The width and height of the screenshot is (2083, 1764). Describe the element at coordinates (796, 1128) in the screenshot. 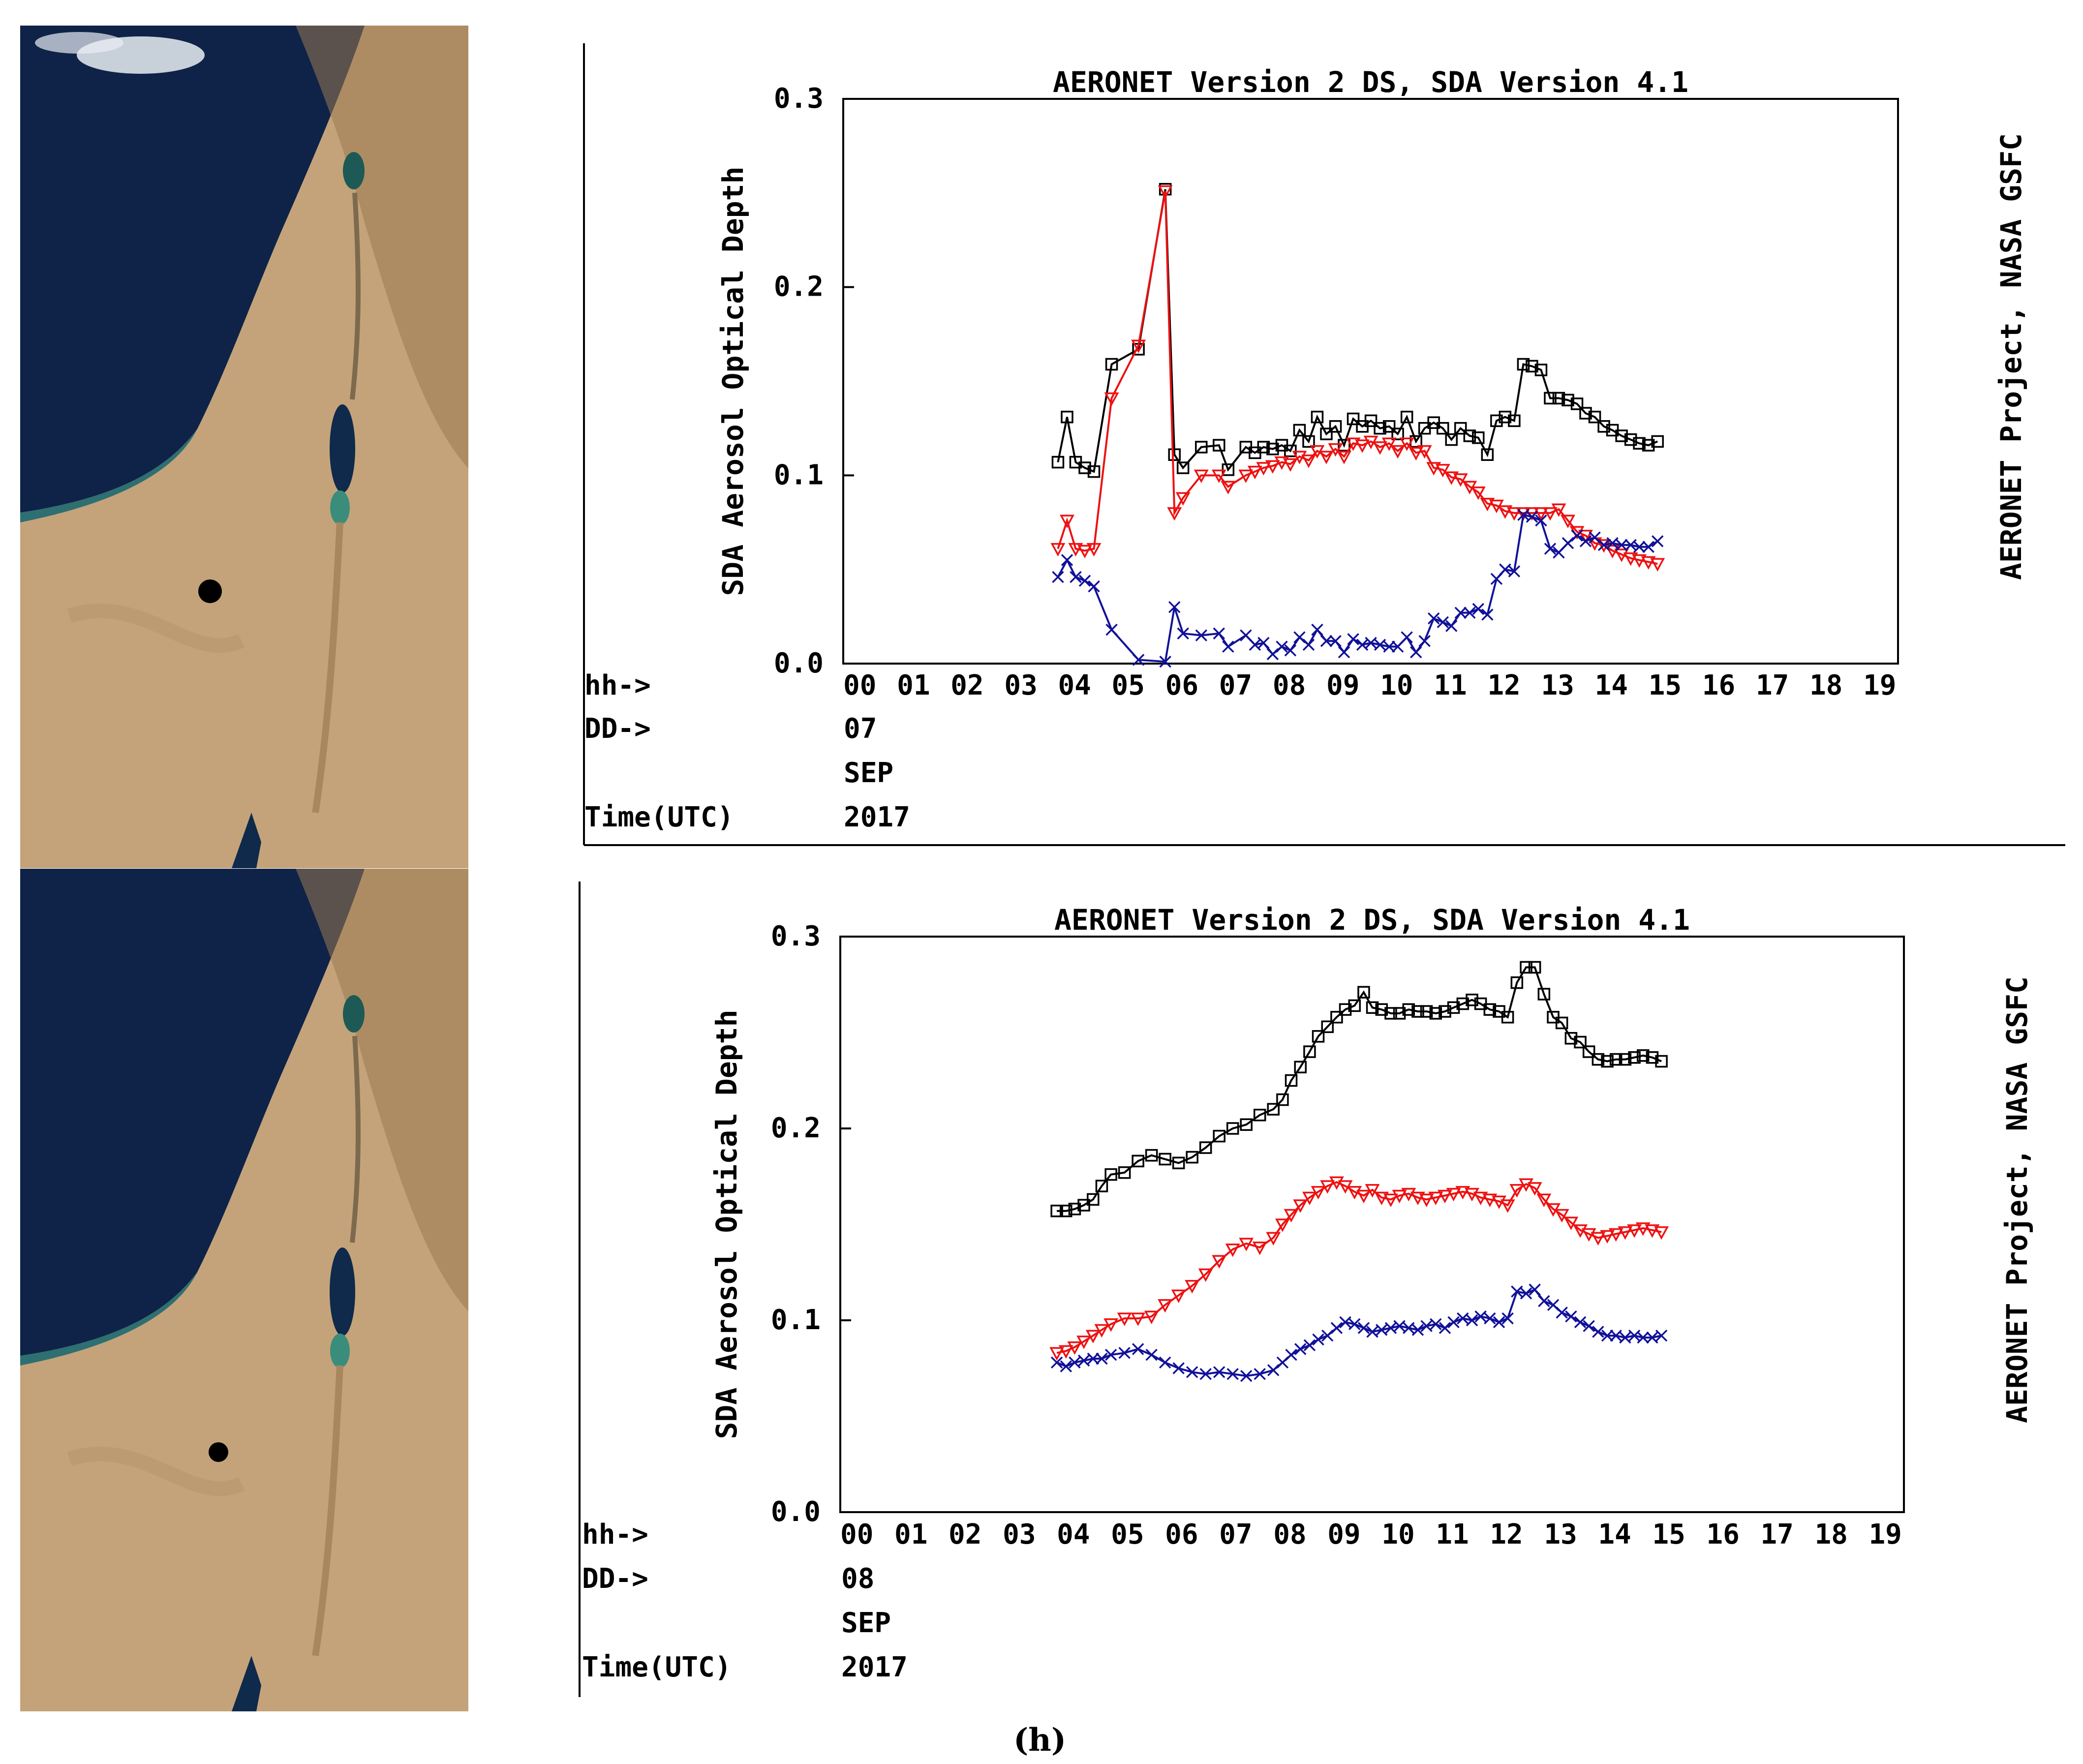

I see `y-tick-label: 0.2` at that location.